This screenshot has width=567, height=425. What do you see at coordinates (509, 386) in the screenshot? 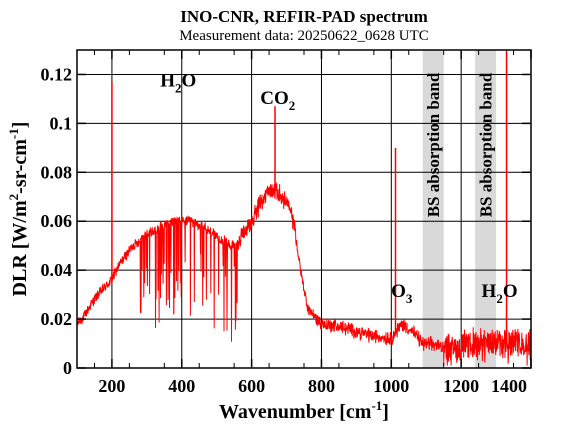
I see `x-tick-label: 1400` at bounding box center [509, 386].